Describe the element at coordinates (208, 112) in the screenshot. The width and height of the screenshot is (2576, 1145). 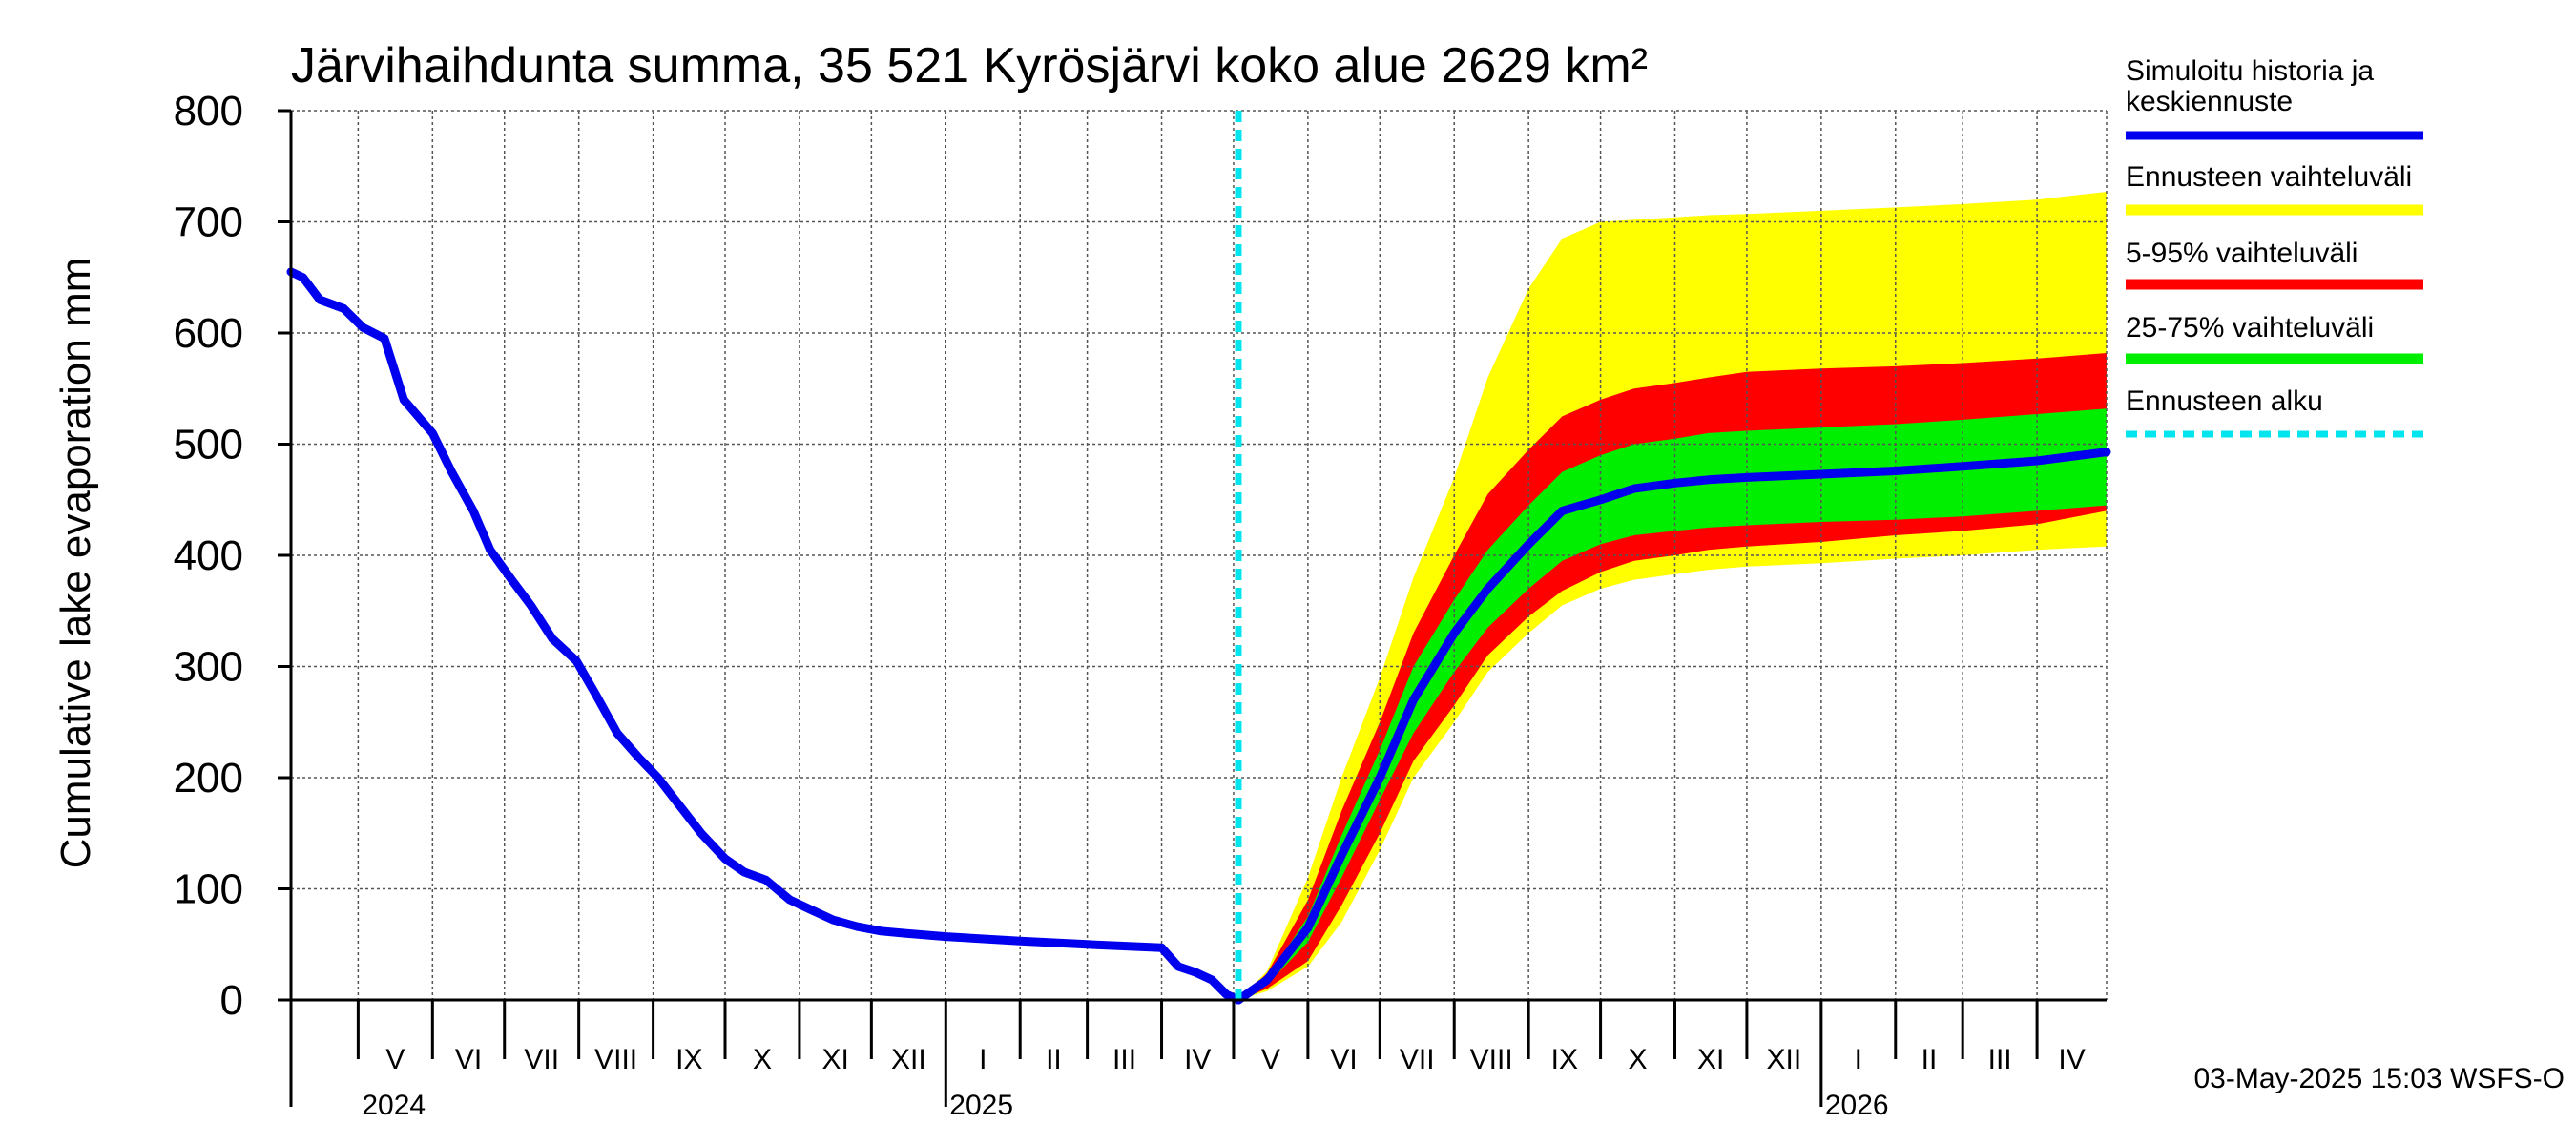
I see `y-tick-label: 800` at that location.